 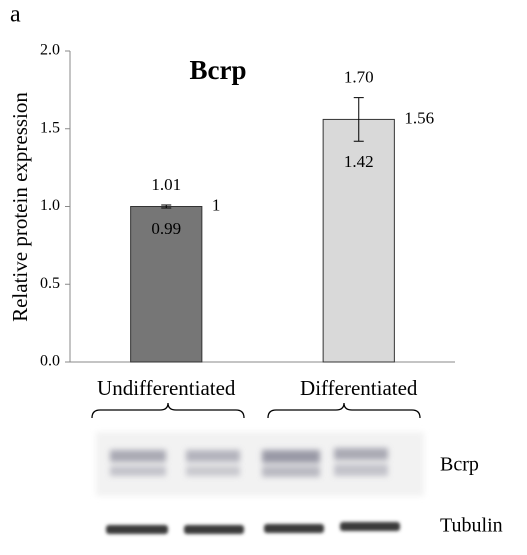 I want to click on y-tick-label: 0.5, so click(x=50, y=283).